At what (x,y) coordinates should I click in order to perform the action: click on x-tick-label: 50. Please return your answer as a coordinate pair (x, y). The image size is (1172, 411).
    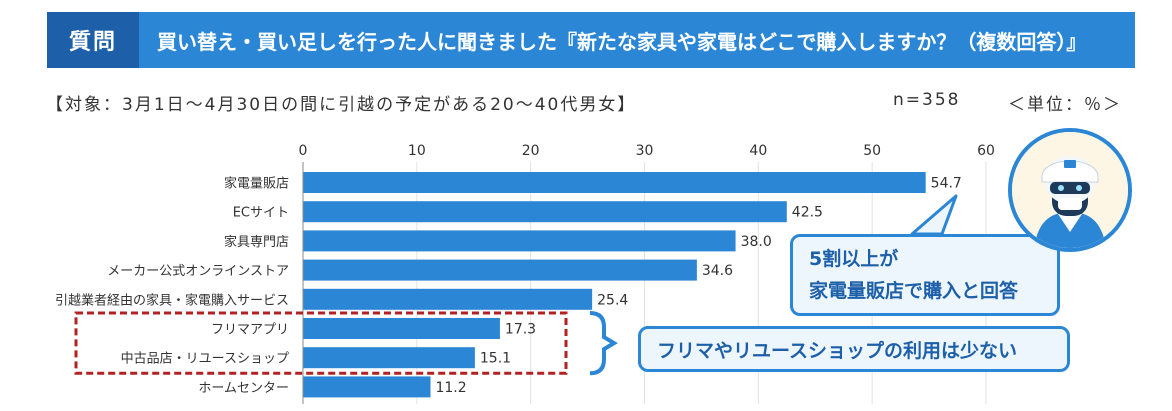
    Looking at the image, I should click on (872, 151).